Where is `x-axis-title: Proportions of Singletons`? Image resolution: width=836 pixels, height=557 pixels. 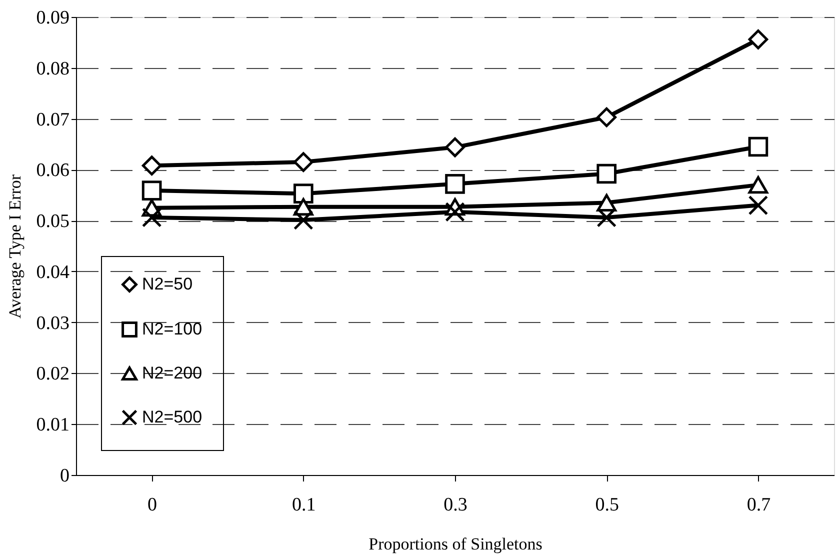 x-axis-title: Proportions of Singletons is located at coordinates (455, 544).